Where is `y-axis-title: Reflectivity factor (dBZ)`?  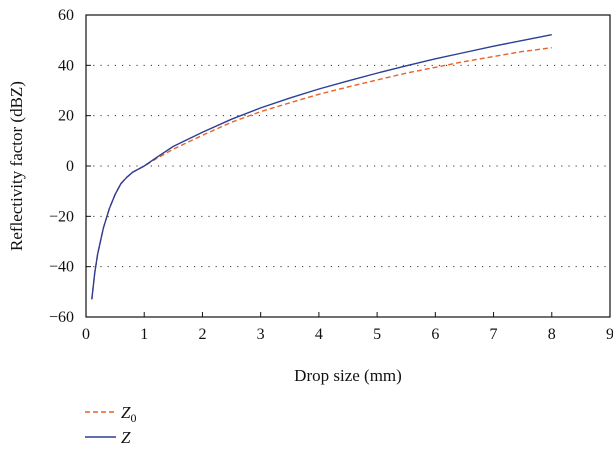
y-axis-title: Reflectivity factor (dBZ) is located at coordinates (16, 166).